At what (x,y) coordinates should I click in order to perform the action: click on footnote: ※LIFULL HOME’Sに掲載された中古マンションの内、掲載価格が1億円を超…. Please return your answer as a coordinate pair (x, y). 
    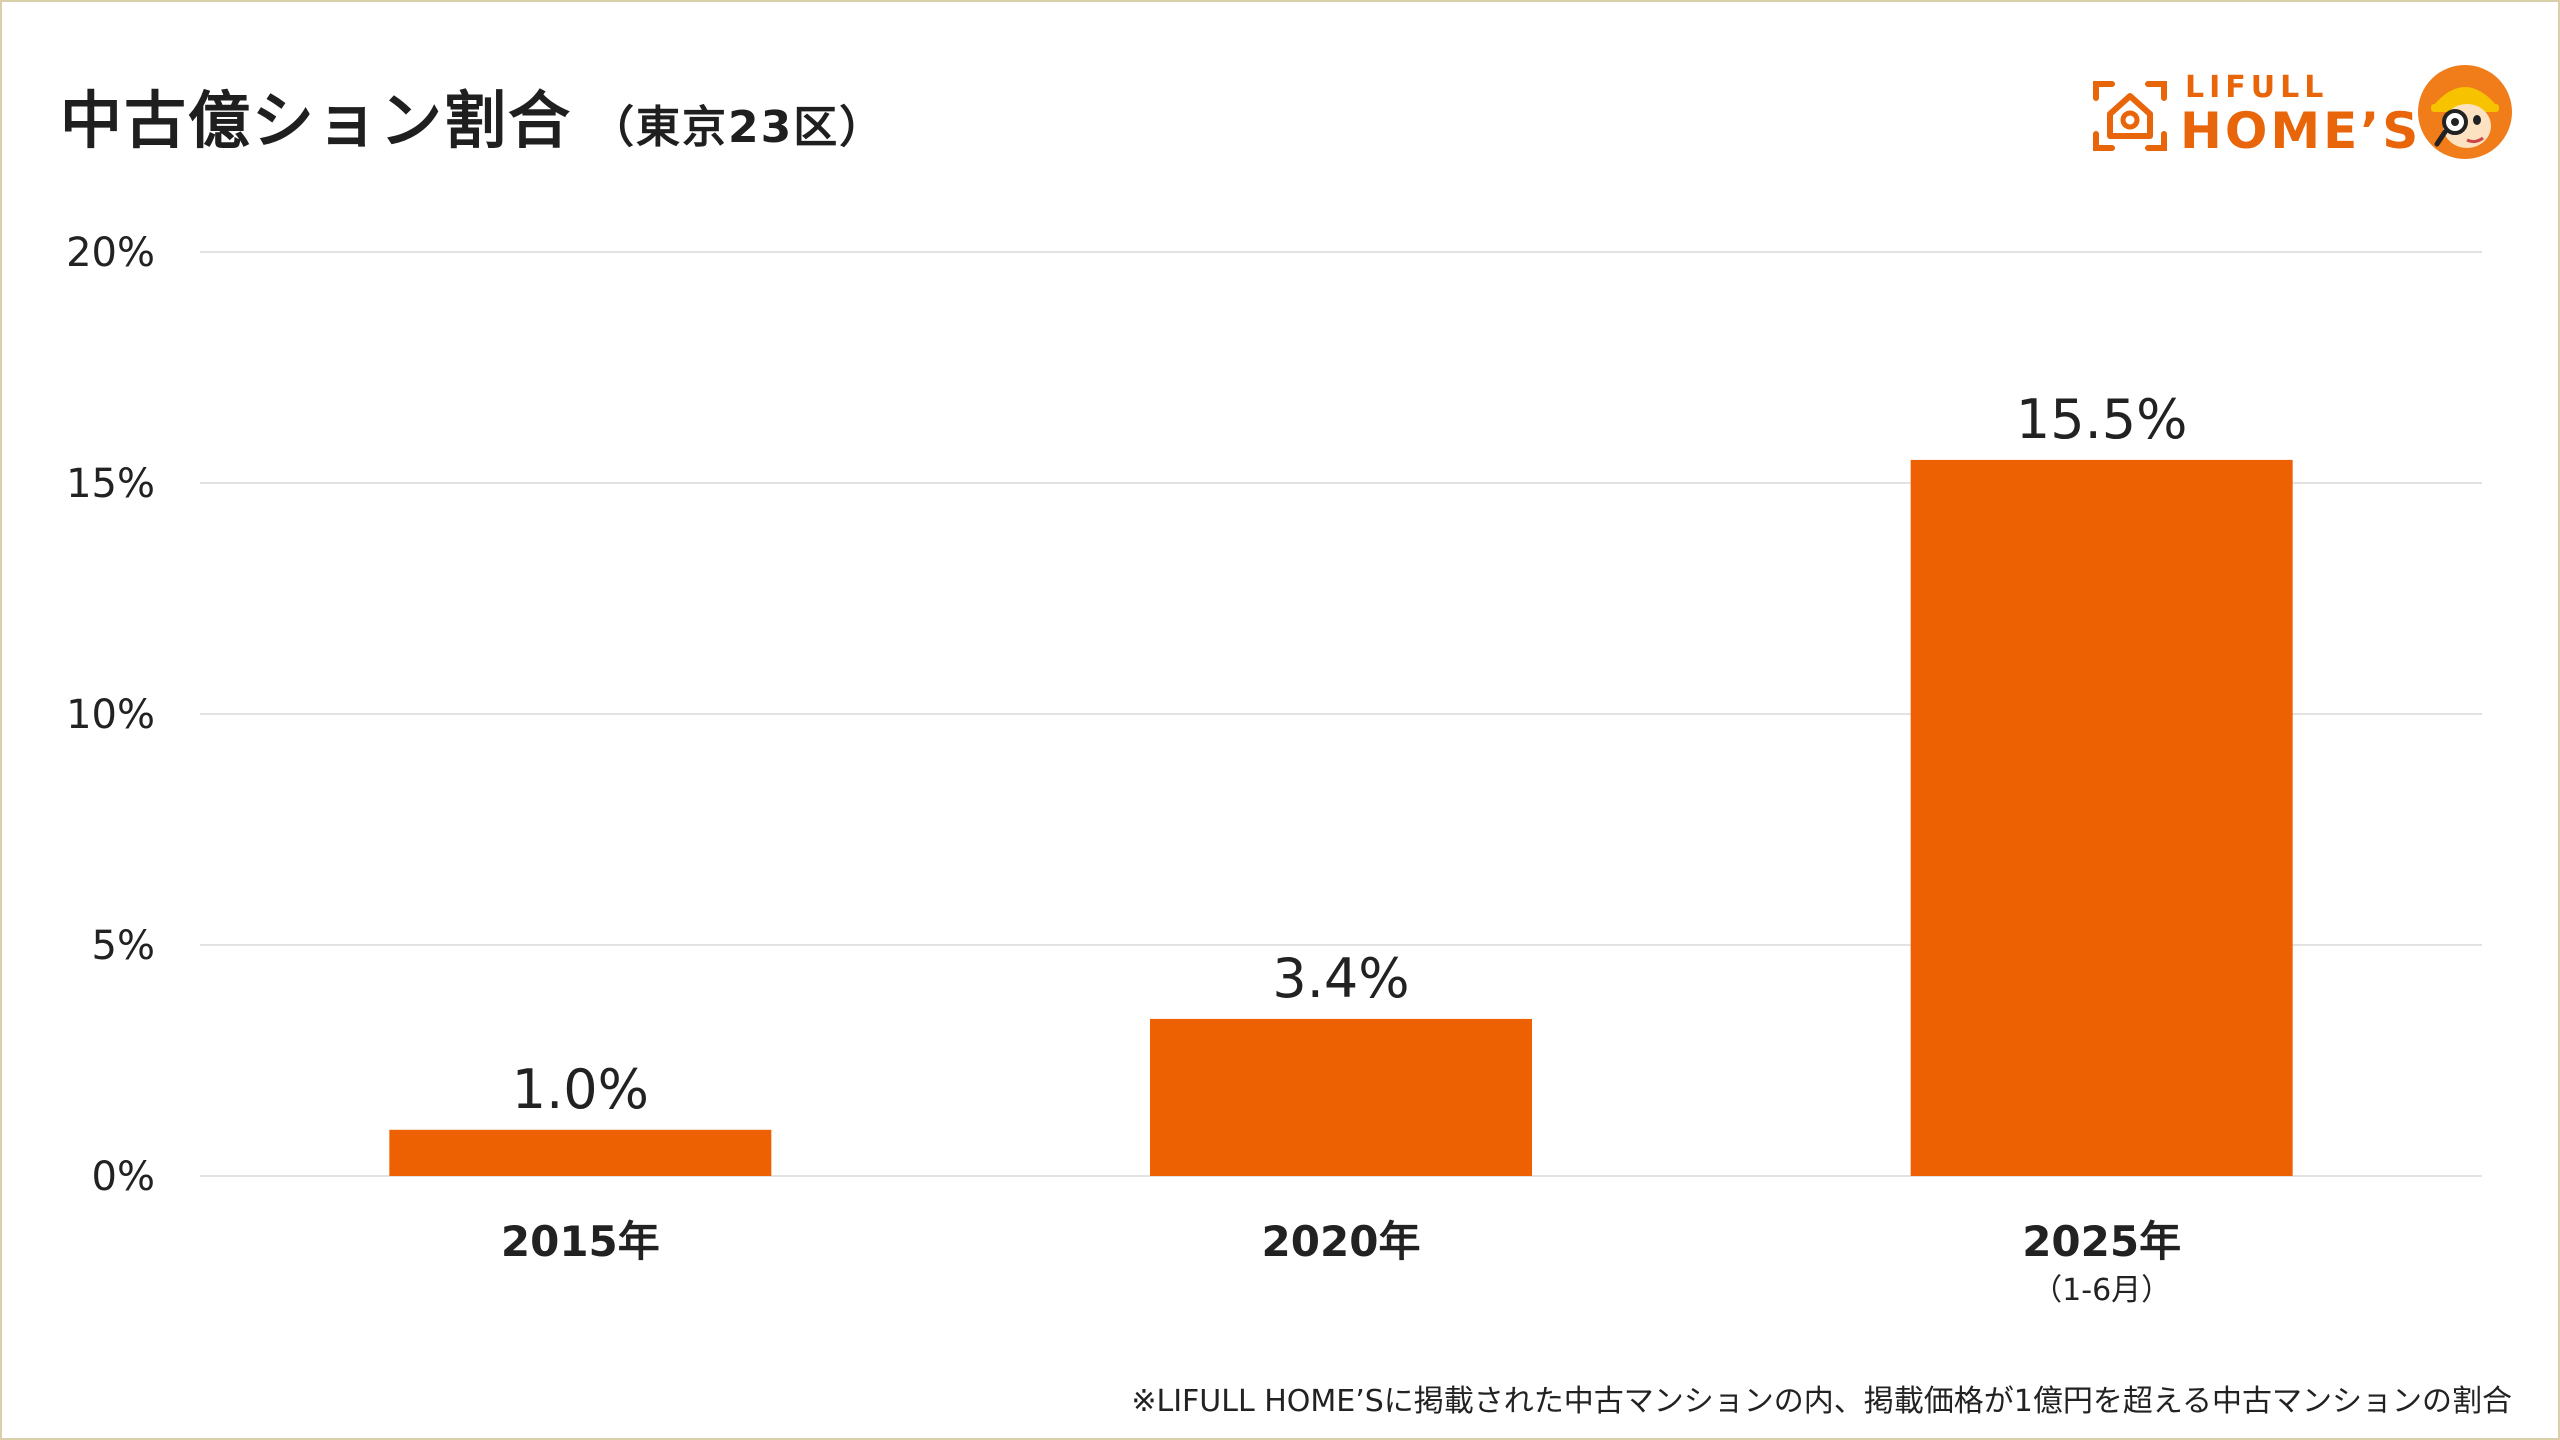
    Looking at the image, I should click on (1821, 1401).